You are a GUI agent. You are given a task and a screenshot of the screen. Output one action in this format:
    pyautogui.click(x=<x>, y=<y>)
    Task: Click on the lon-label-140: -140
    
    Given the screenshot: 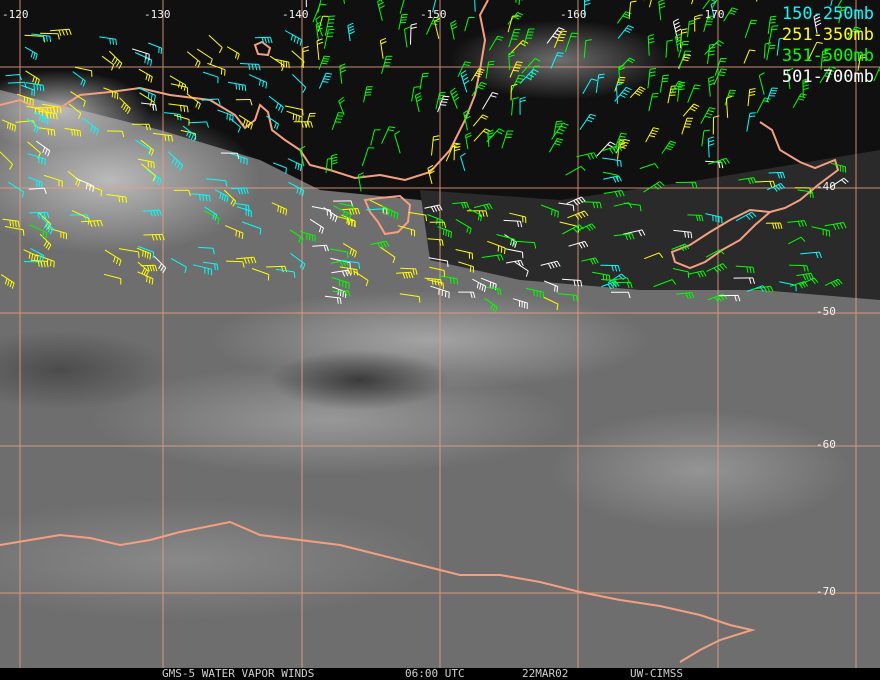 What is the action you would take?
    pyautogui.click(x=295, y=14)
    